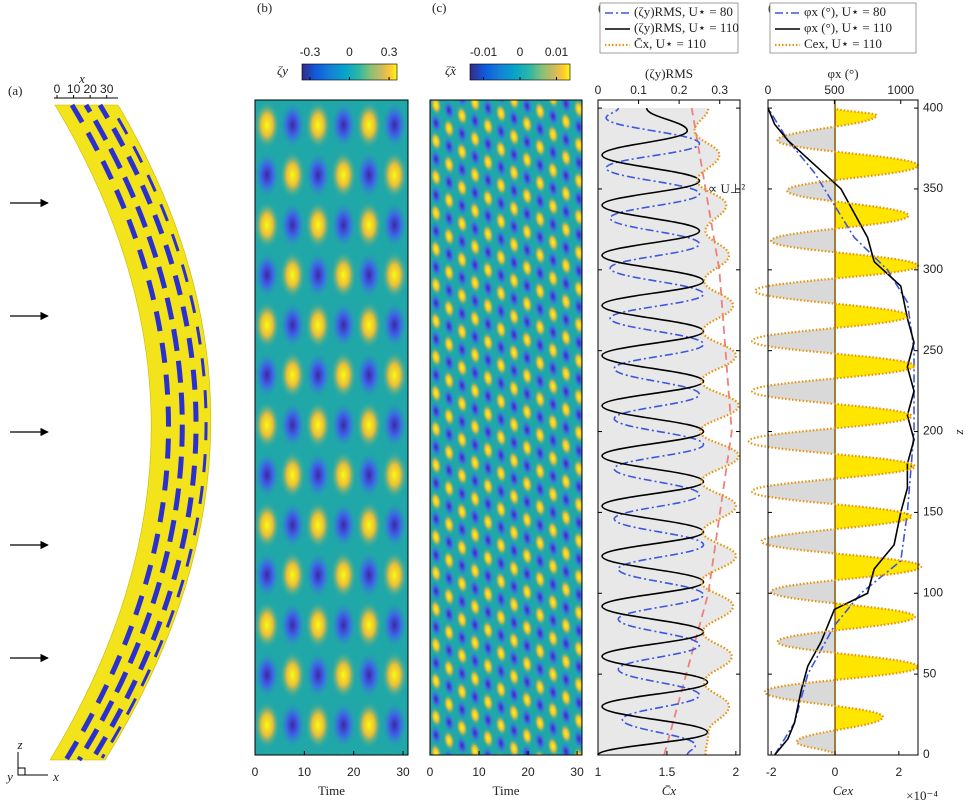 Image resolution: width=972 pixels, height=808 pixels. Describe the element at coordinates (686, 27) in the screenshot. I see `legend-label: (ζy)RMS, U⋆ = 110` at that location.